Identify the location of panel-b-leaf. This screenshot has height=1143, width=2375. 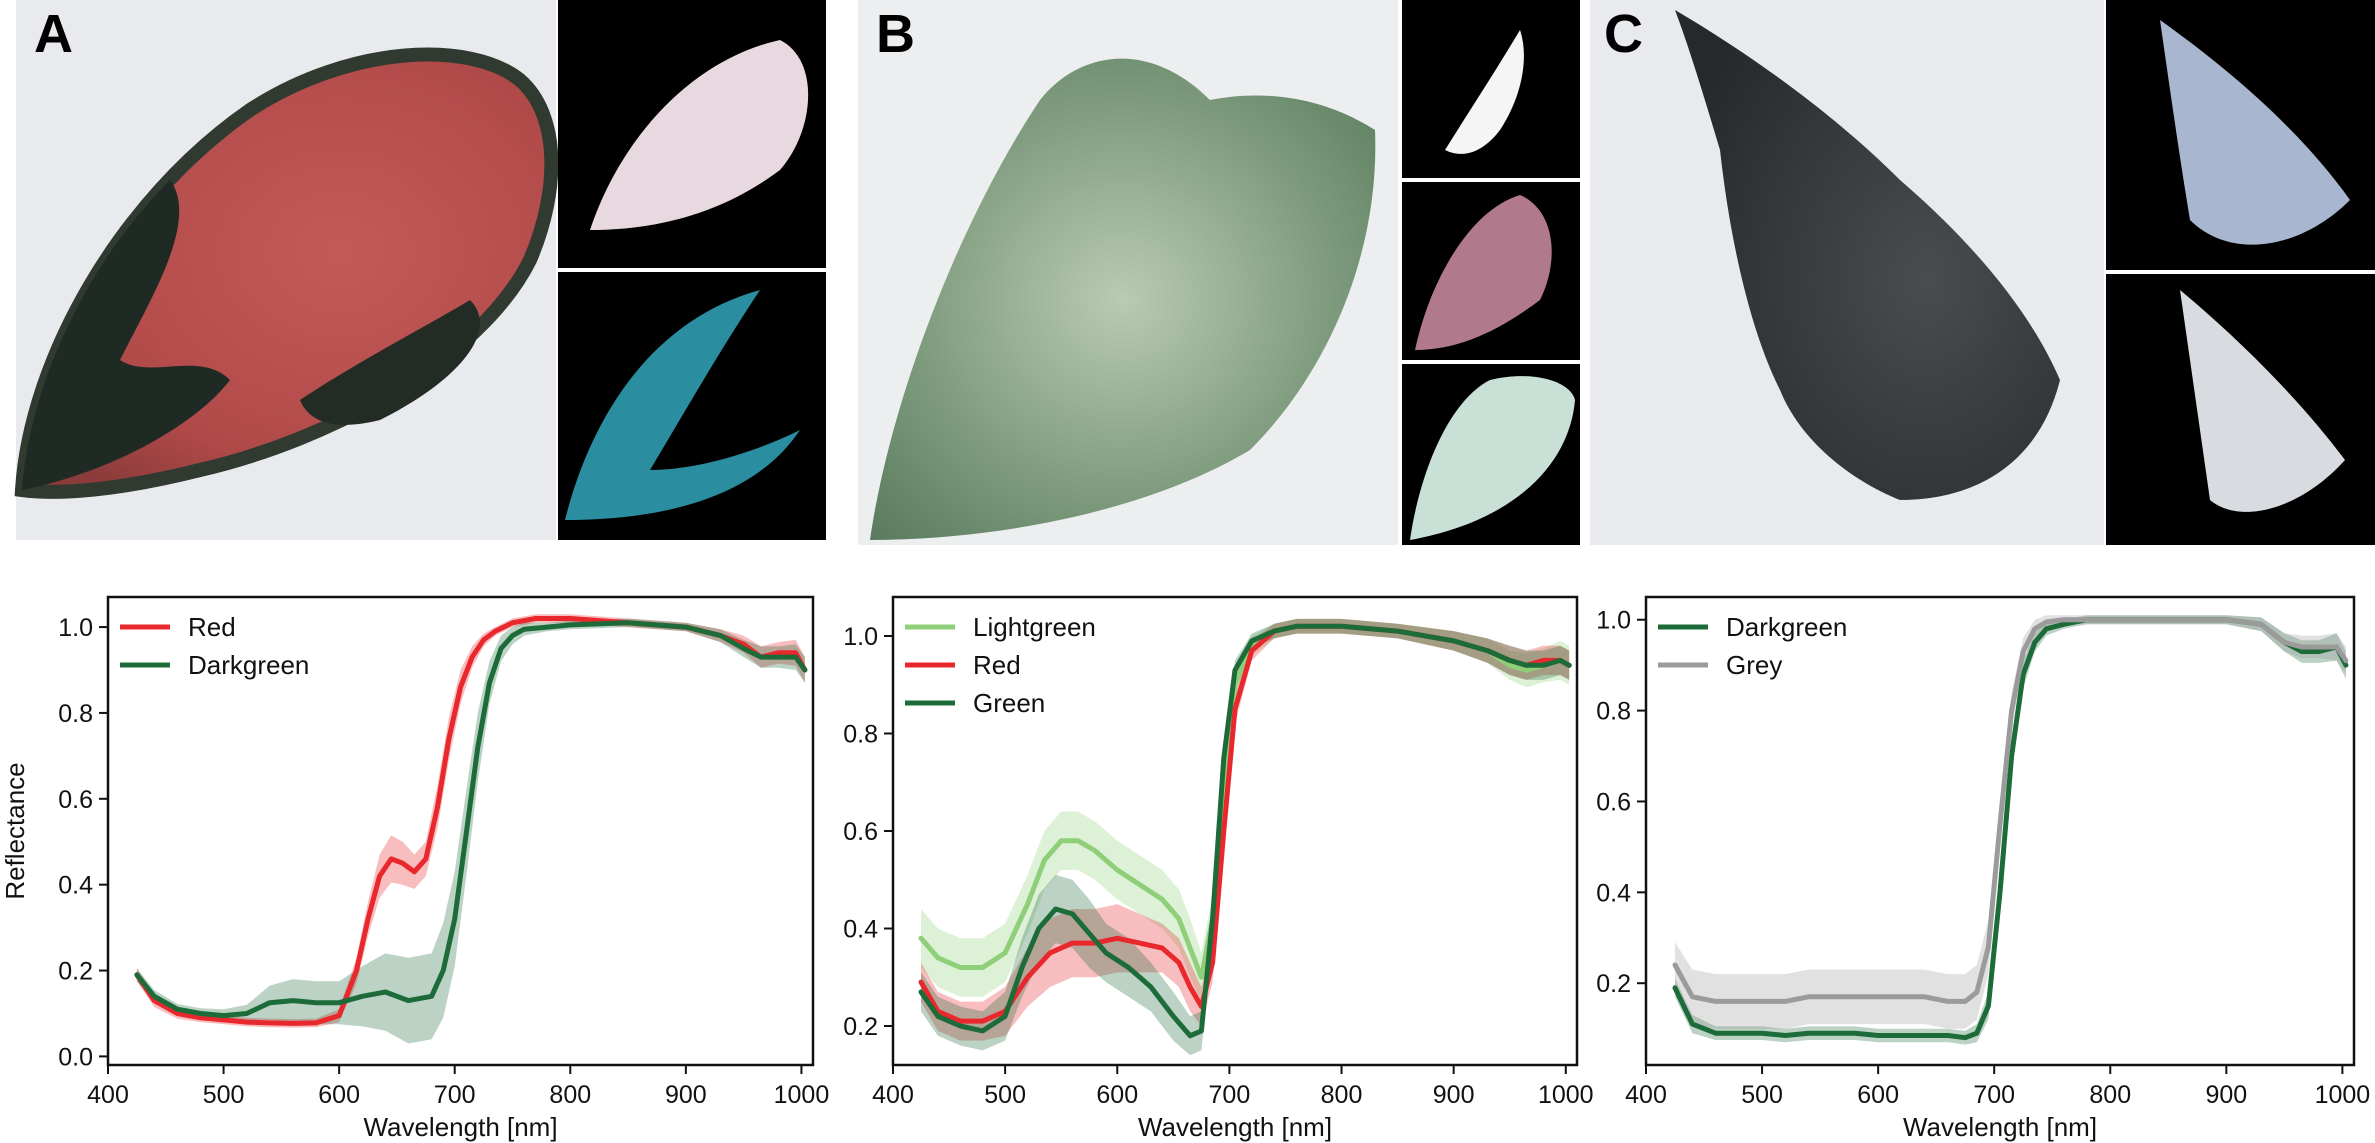
(1123, 299).